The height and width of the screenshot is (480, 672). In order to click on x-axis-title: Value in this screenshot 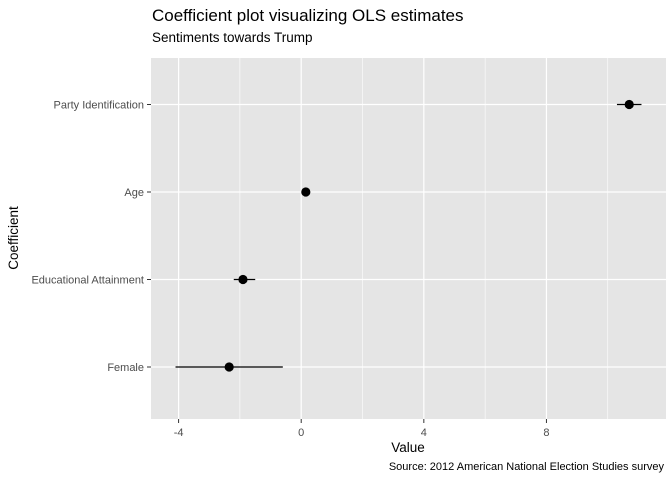, I will do `click(408, 447)`.